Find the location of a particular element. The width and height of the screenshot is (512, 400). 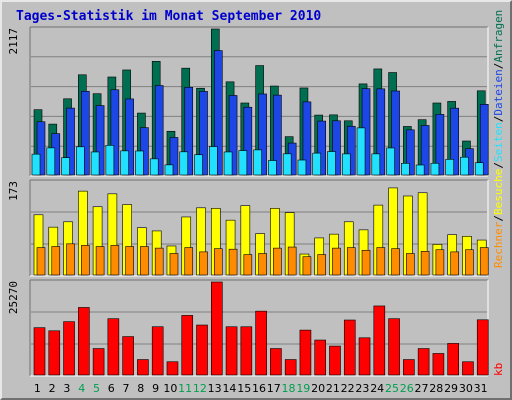

side-legend-kb: kb is located at coordinates (498, 369).